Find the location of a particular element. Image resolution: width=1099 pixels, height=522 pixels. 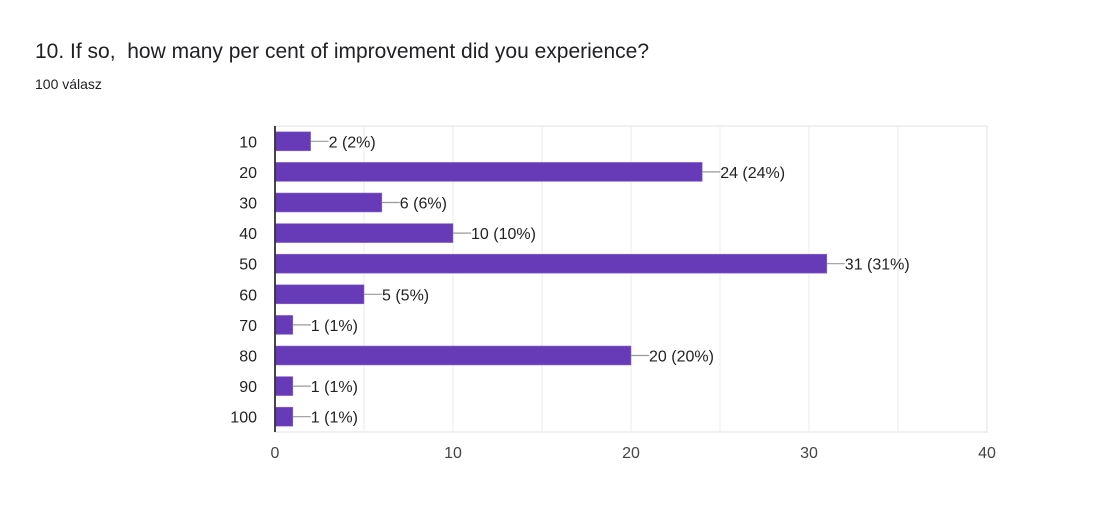

x-tick-label: 40 is located at coordinates (987, 453).